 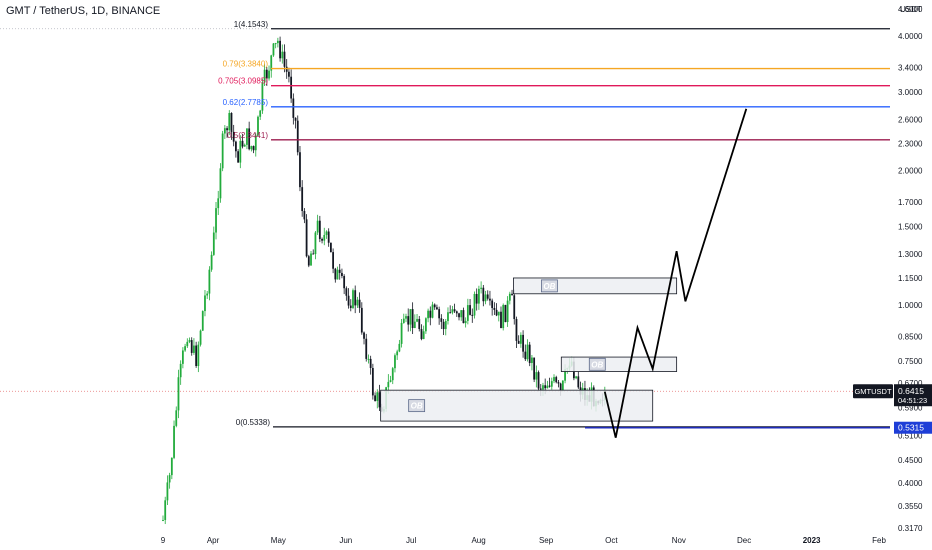 What do you see at coordinates (251, 24) in the screenshot?
I see `fib-level-label: 1(4.1543)` at bounding box center [251, 24].